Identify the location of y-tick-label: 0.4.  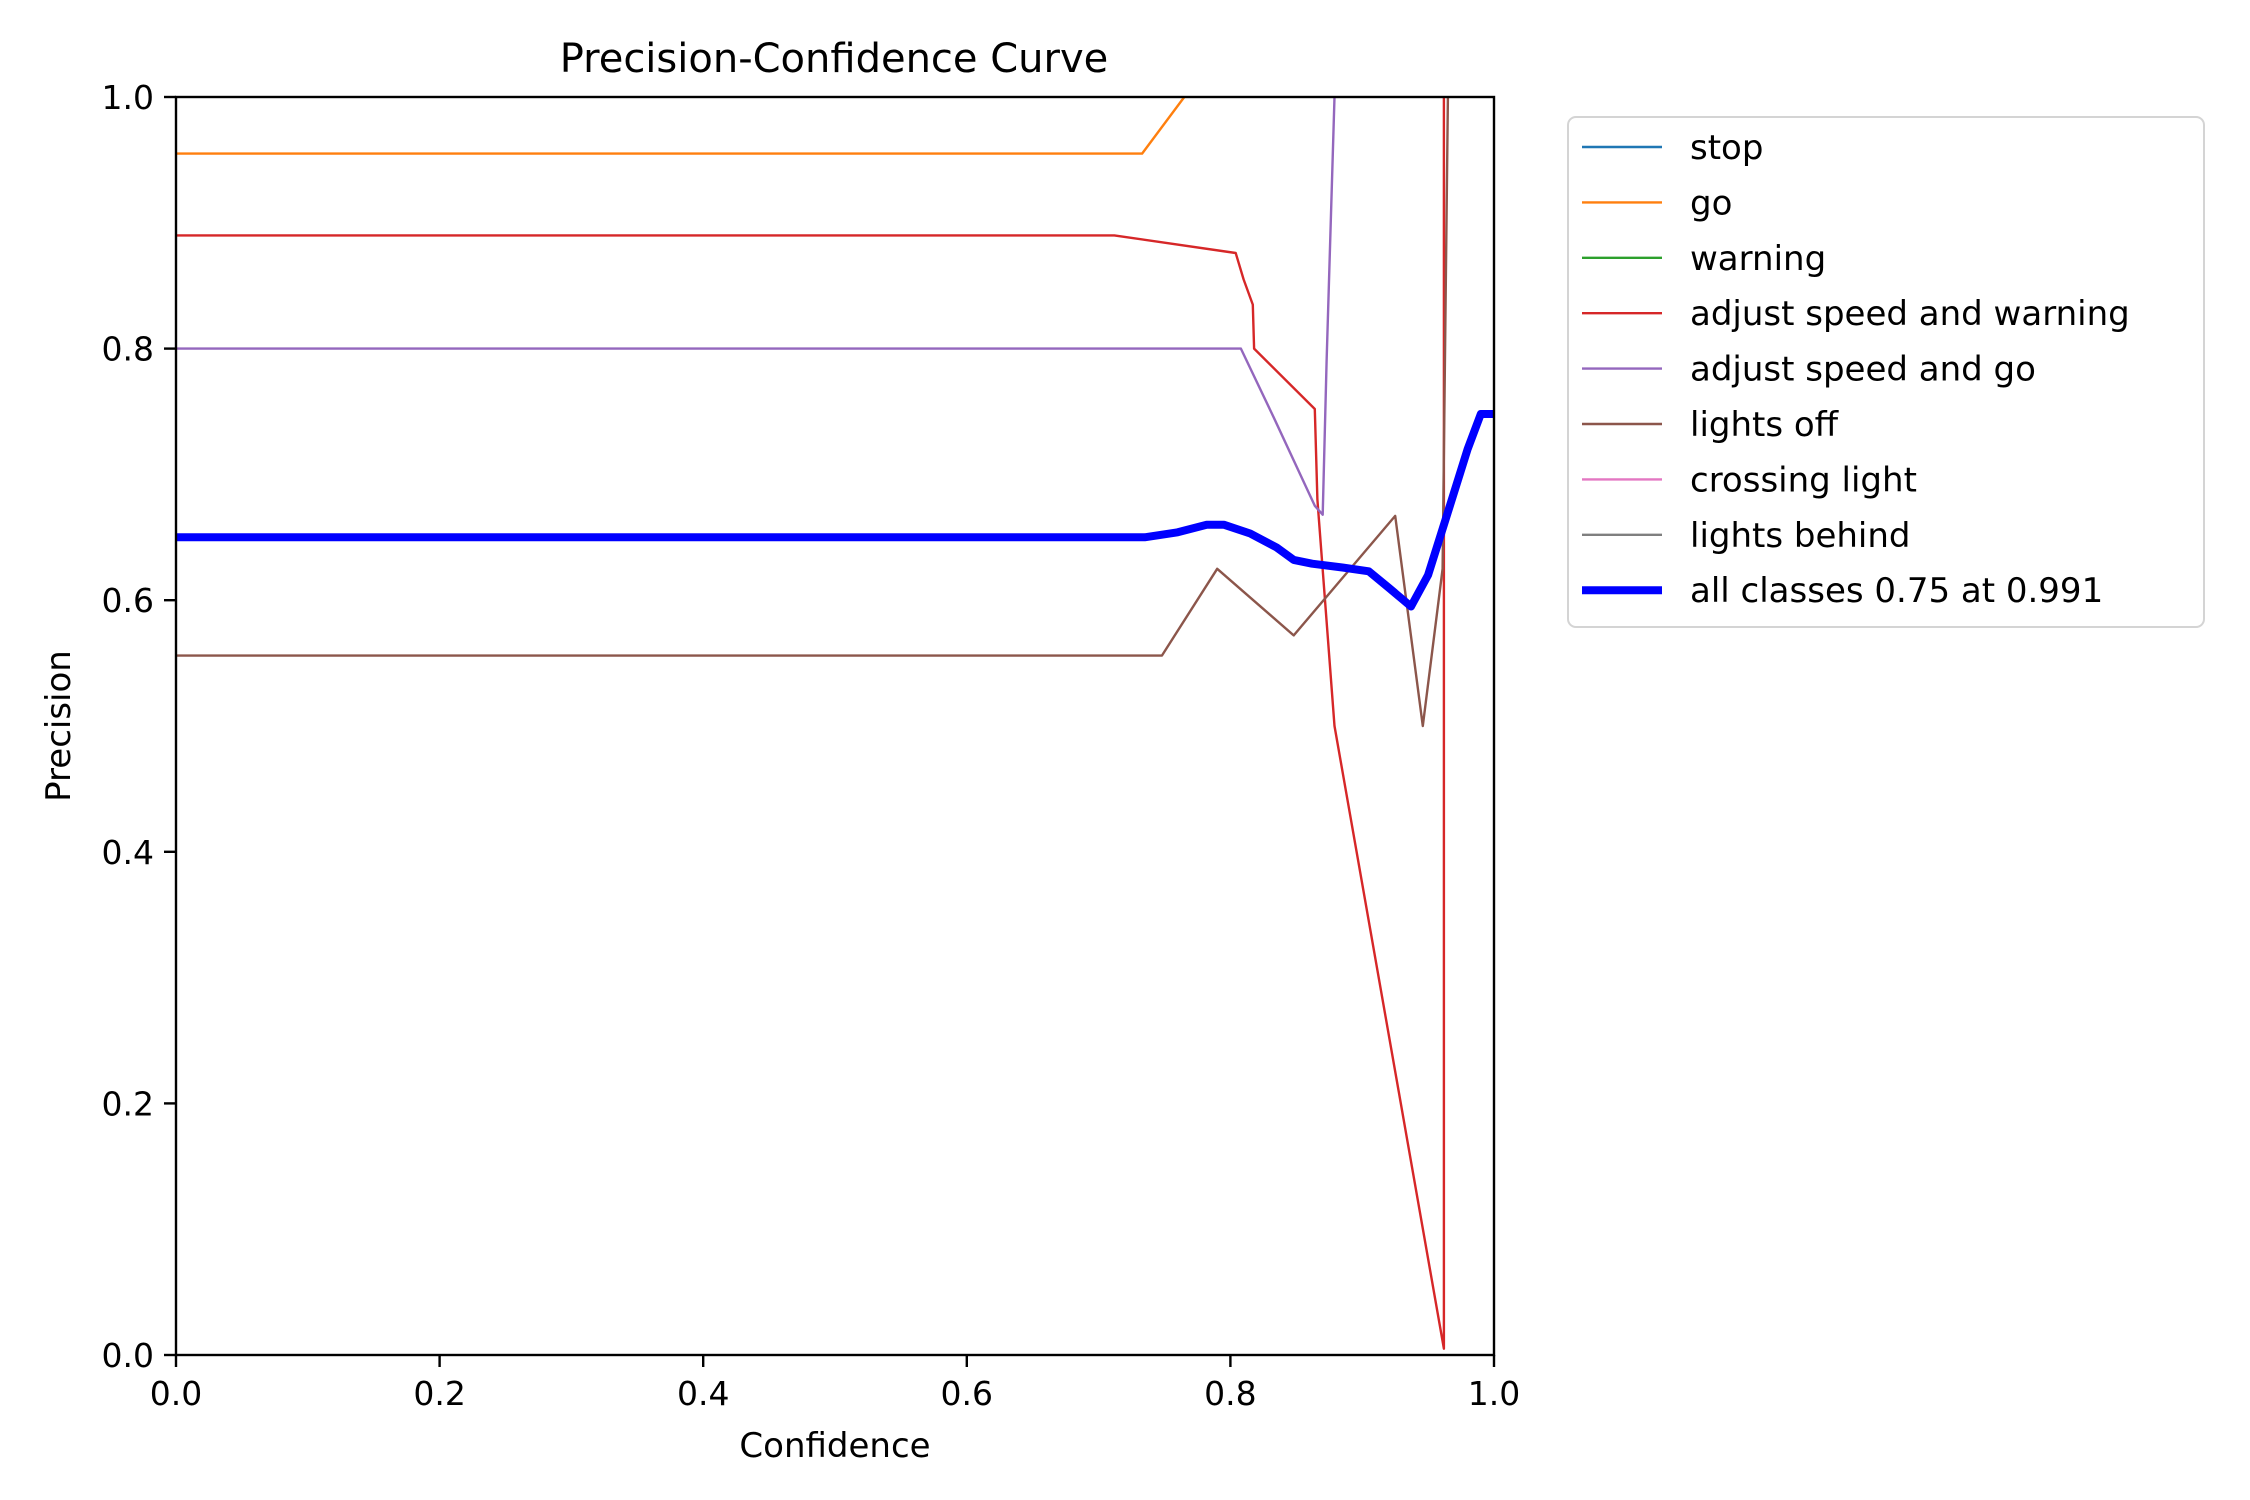
(128, 852).